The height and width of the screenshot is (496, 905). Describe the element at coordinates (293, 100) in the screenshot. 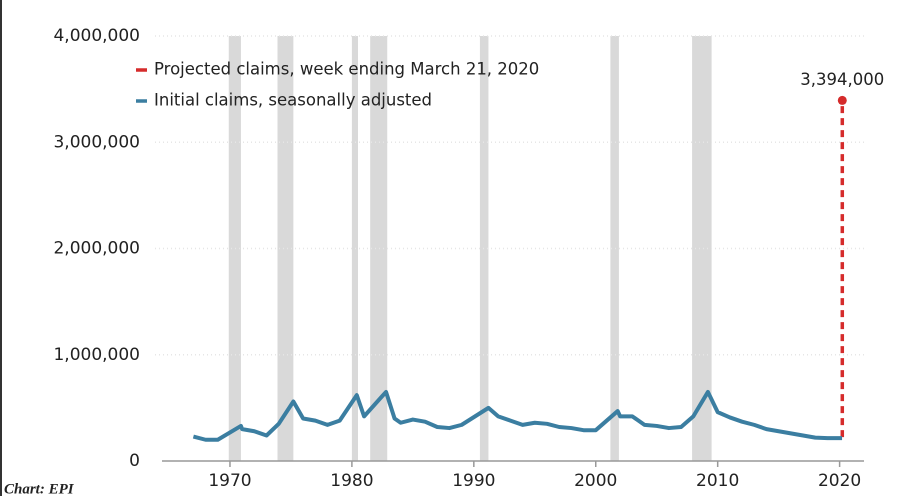

I see `legend-label: Initial claims, seasonally adjusted` at that location.